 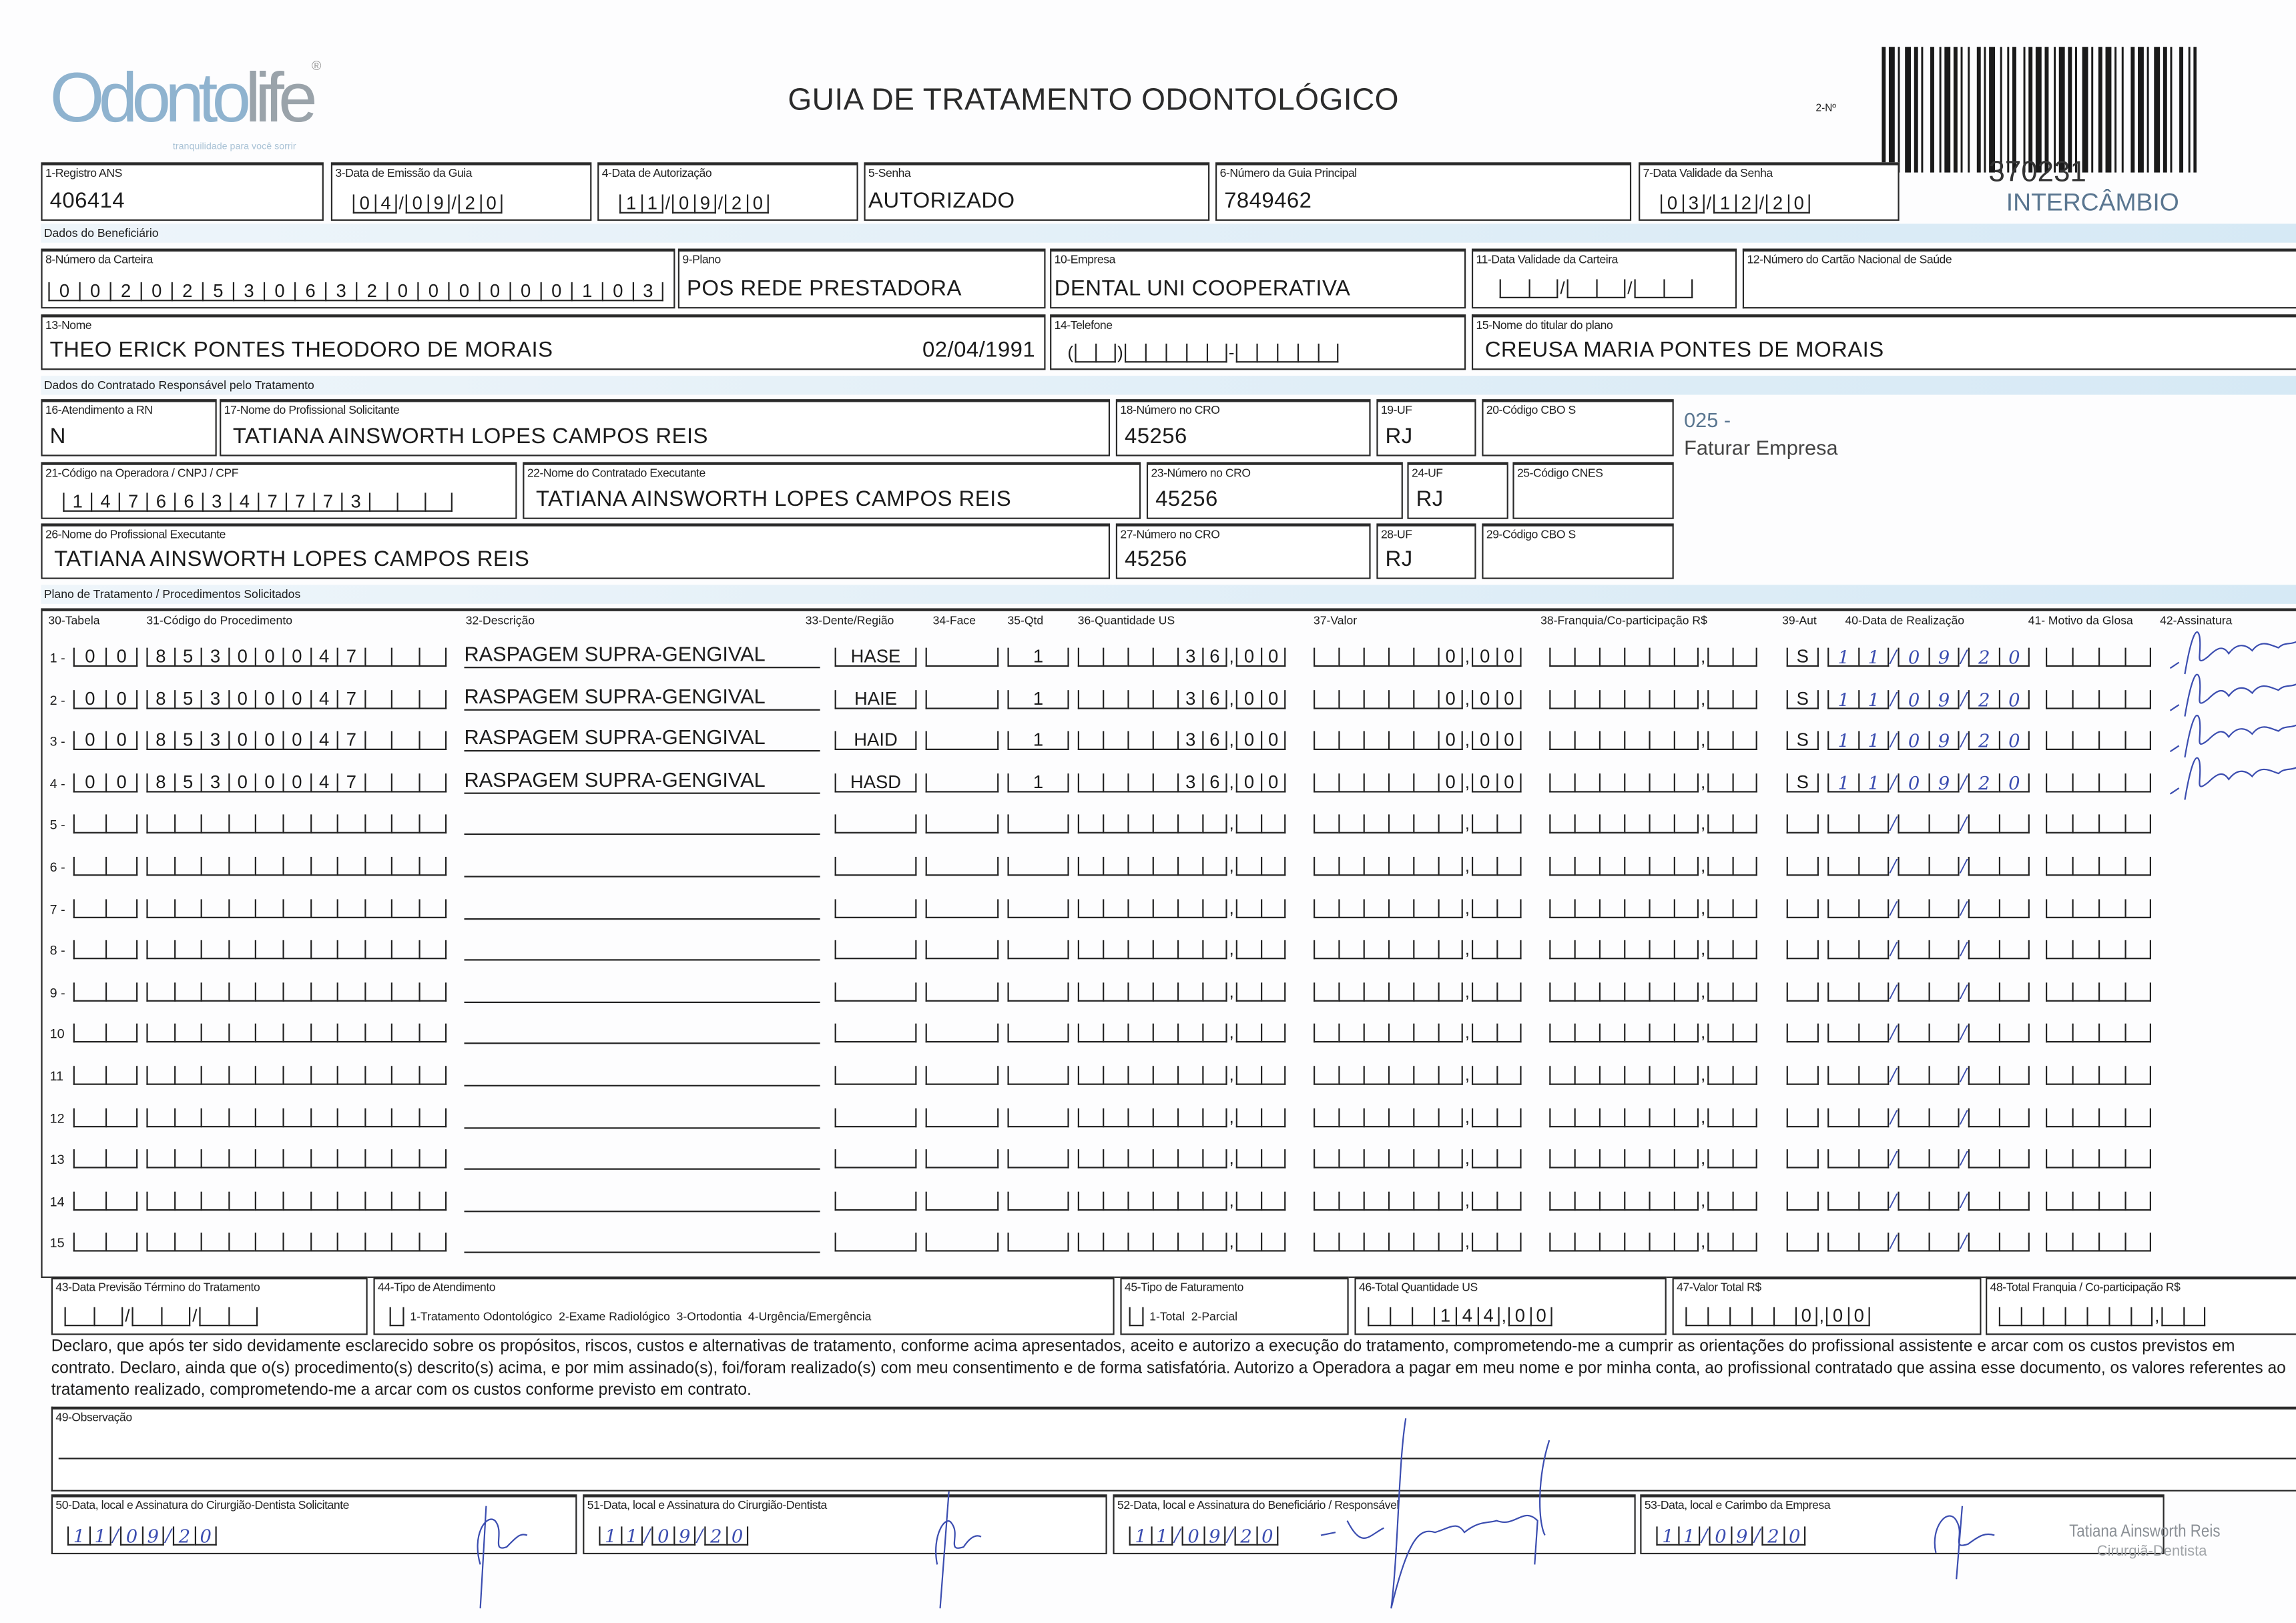 I want to click on field-total-quantidade-us: 46-Total Quantidade US 1 4 4, 0 0, so click(x=1510, y=1305).